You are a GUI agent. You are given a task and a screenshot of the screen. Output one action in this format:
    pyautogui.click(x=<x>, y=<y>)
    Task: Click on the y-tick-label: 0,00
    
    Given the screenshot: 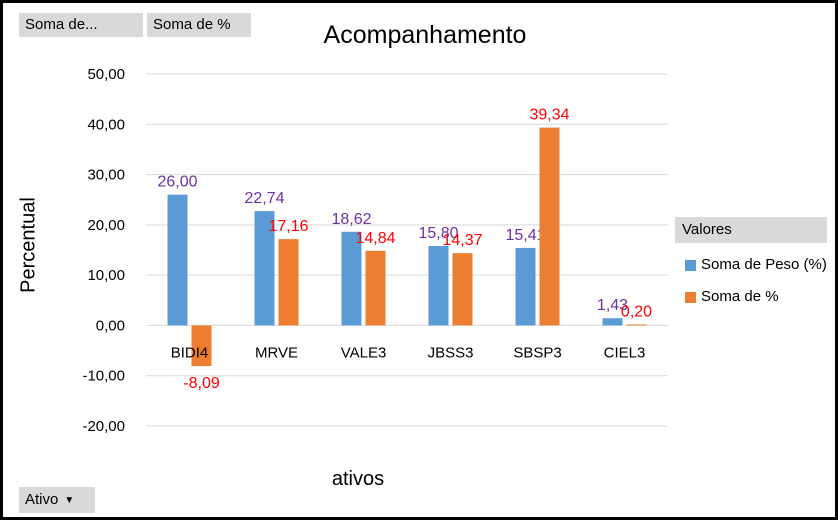 What is the action you would take?
    pyautogui.click(x=110, y=325)
    